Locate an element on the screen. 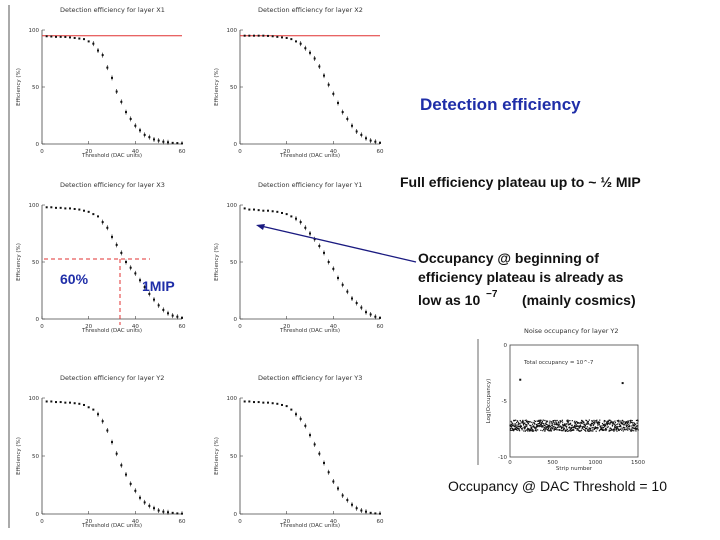 Image resolution: width=720 pixels, height=540 pixels. x-tick-label: 1500 is located at coordinates (638, 463).